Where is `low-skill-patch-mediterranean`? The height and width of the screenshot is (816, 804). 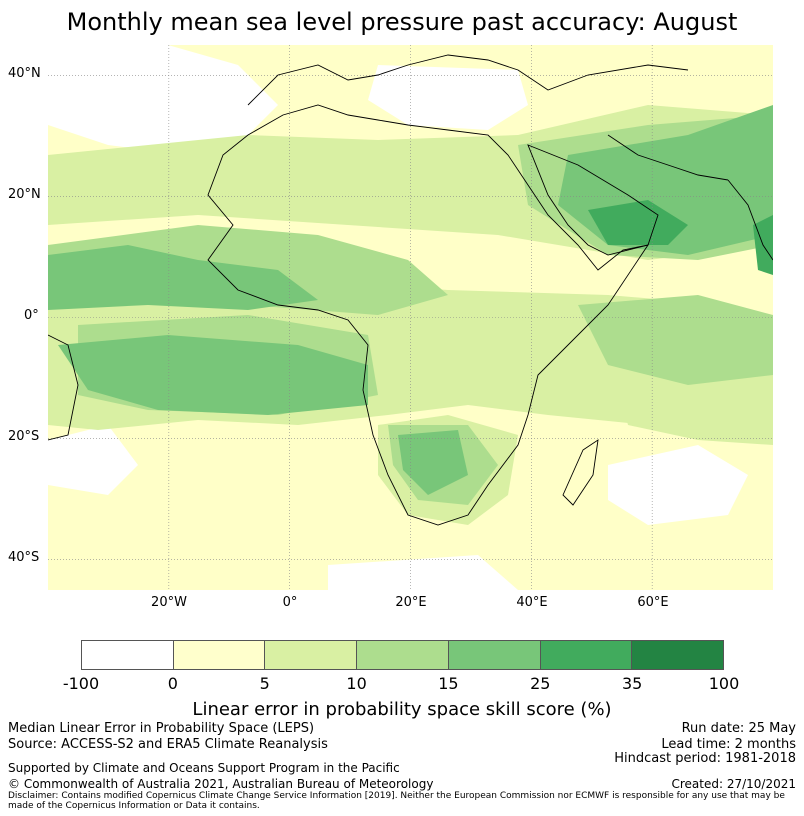
low-skill-patch-mediterranean is located at coordinates (448, 97).